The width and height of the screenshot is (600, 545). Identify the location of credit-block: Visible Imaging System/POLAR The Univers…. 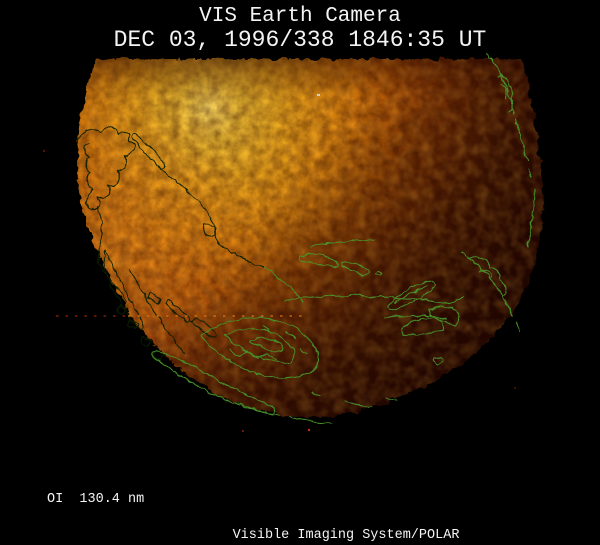
(345, 519).